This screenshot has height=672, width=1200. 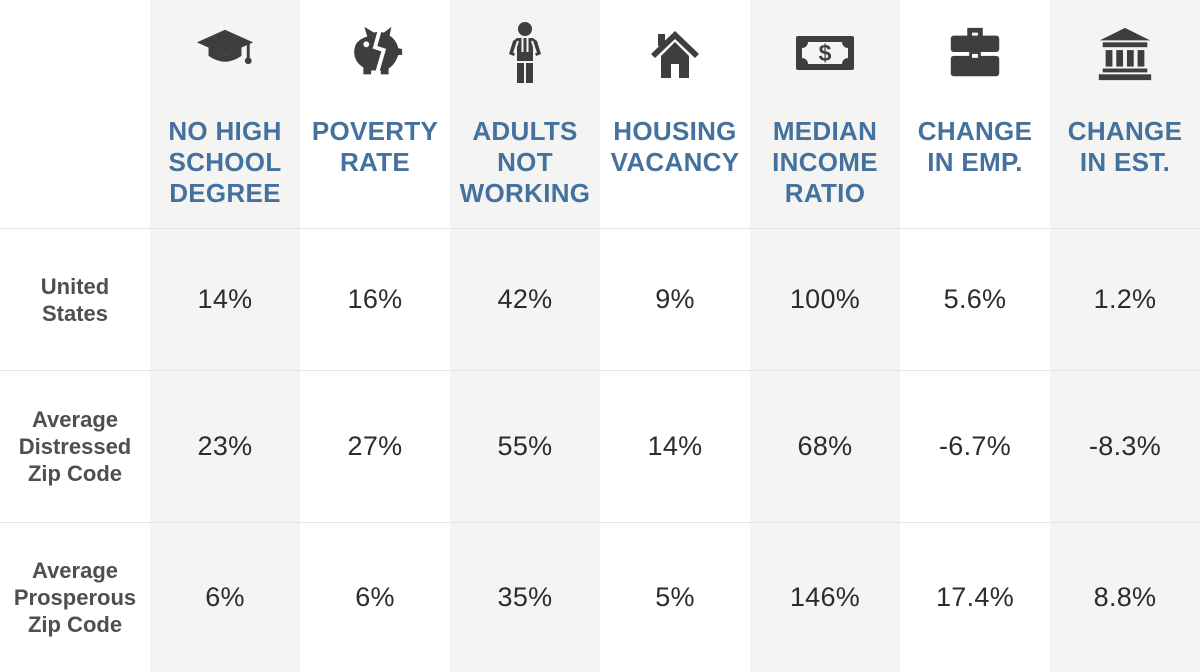 I want to click on value: 146%, so click(x=825, y=597).